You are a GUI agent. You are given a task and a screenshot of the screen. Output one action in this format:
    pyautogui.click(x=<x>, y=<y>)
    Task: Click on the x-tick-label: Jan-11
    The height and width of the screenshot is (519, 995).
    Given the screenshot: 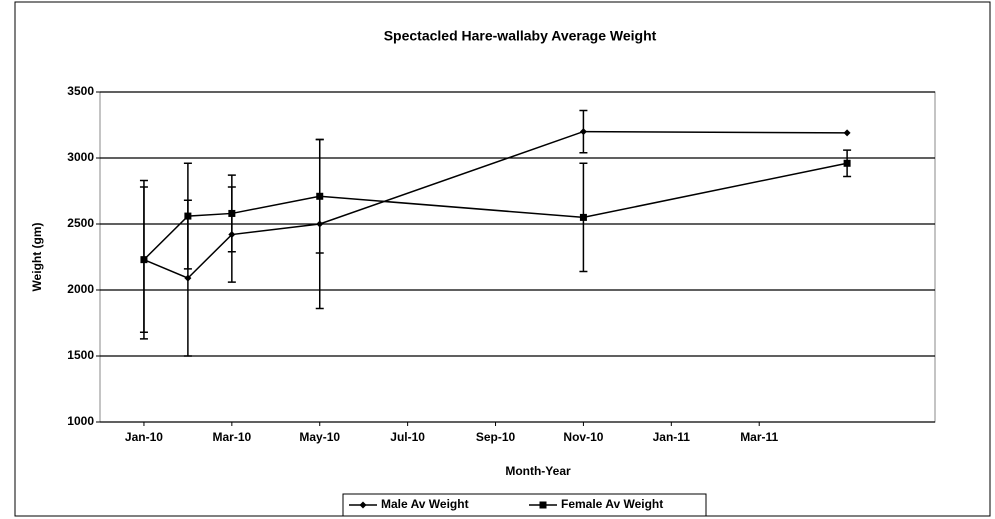 What is the action you would take?
    pyautogui.click(x=672, y=437)
    